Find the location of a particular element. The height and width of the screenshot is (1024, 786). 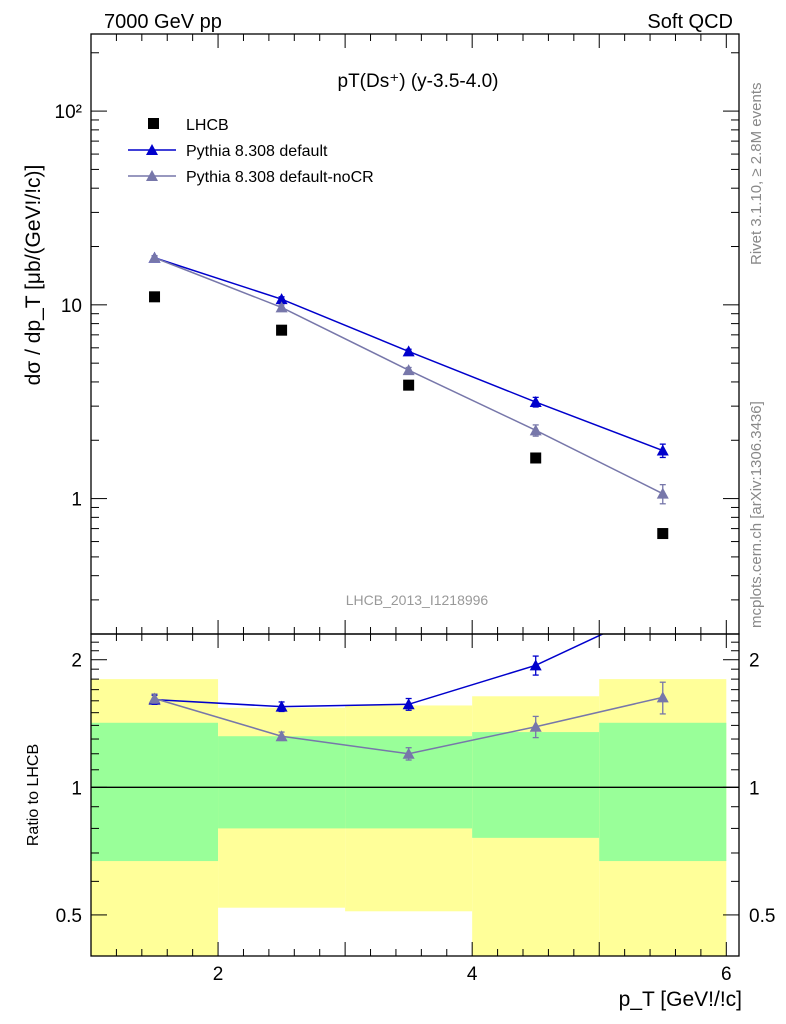

analysis-label: LHCB_2013_I1218996 is located at coordinates (417, 600).